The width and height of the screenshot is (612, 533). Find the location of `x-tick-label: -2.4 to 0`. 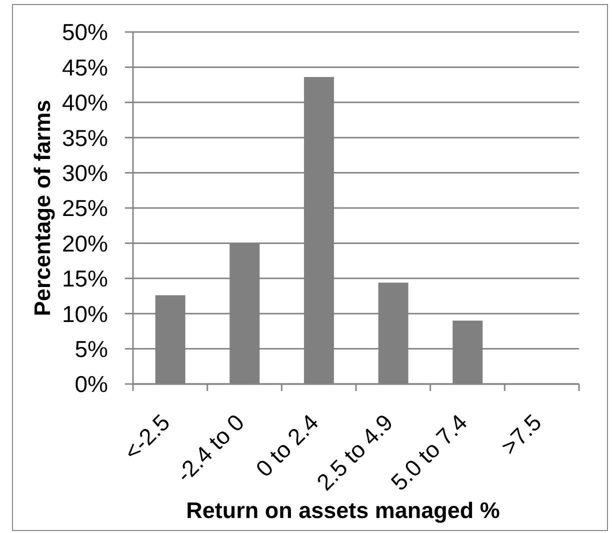

x-tick-label: -2.4 to 0 is located at coordinates (210, 448).